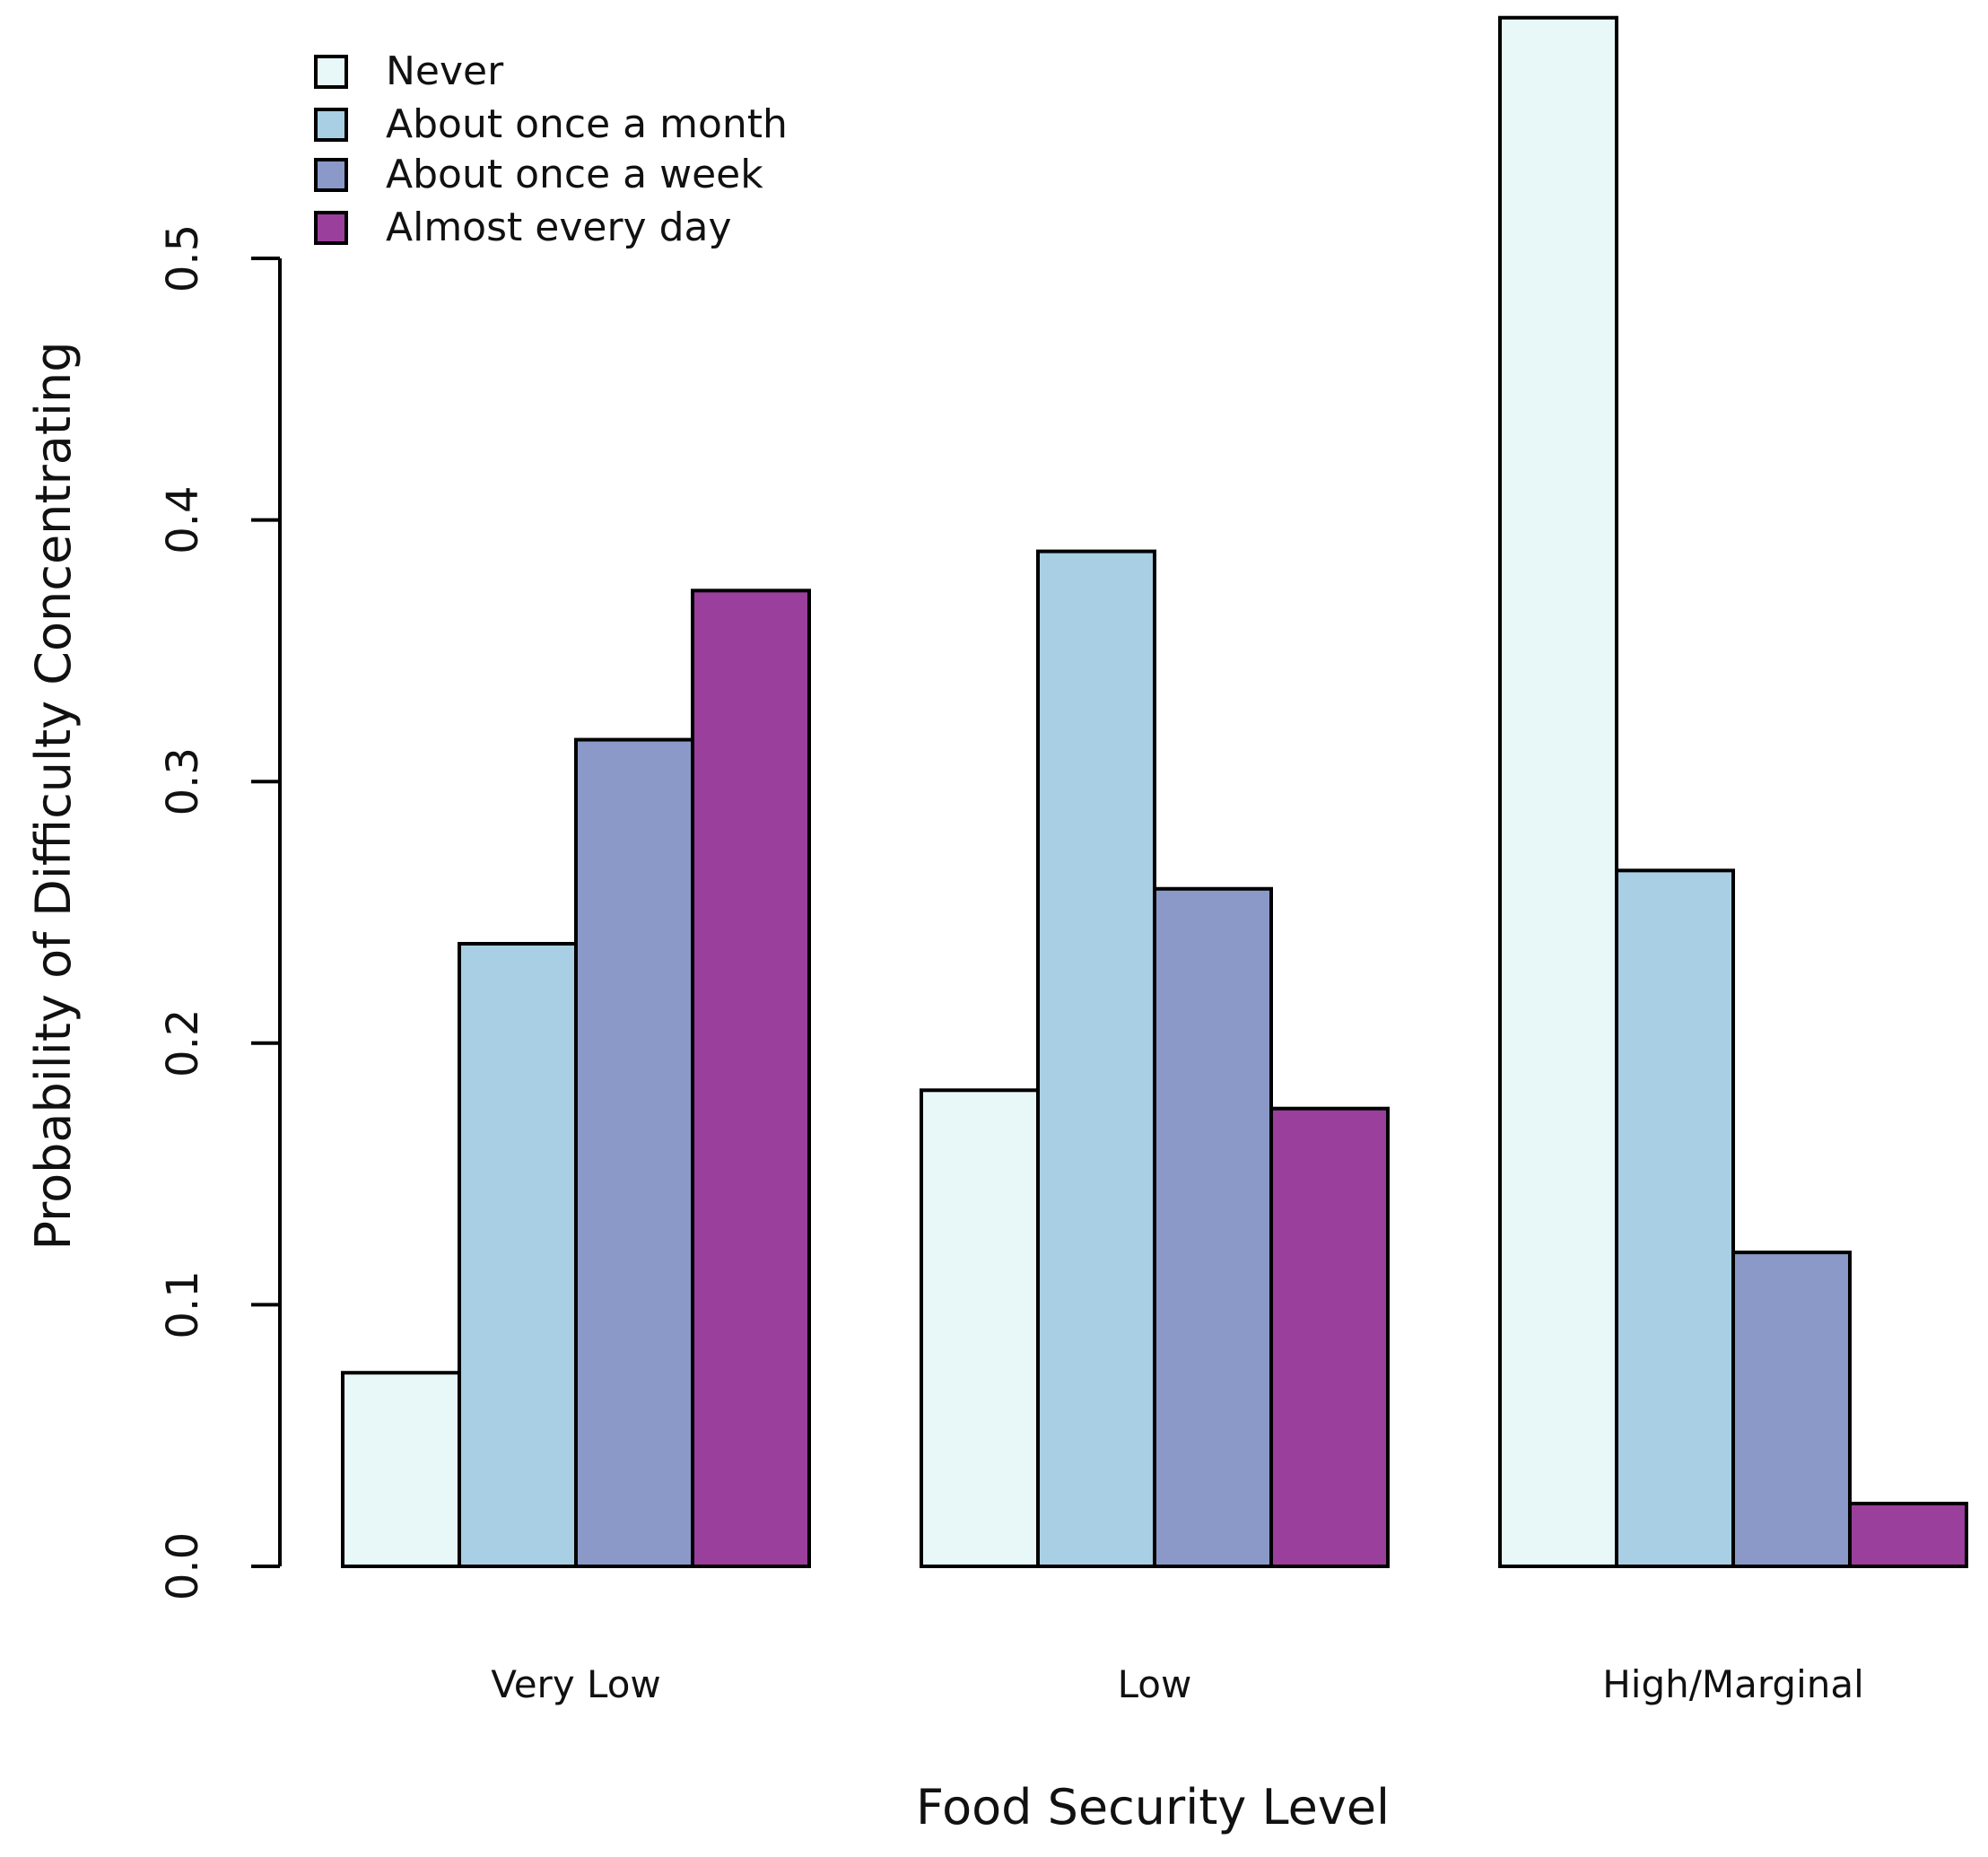 This screenshot has width=1988, height=1857. Describe the element at coordinates (1908, 1535) in the screenshot. I see `bar-high-marginal-almost-every-day` at that location.